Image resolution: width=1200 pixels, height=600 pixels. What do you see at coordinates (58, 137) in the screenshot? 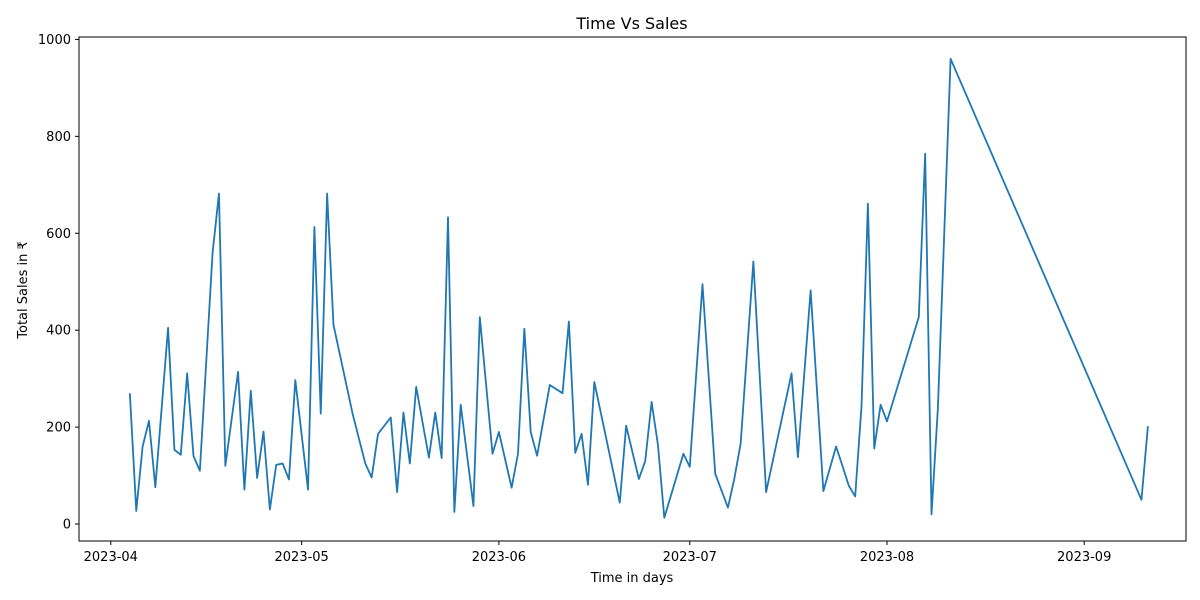
I see `y-tick-label: 800` at bounding box center [58, 137].